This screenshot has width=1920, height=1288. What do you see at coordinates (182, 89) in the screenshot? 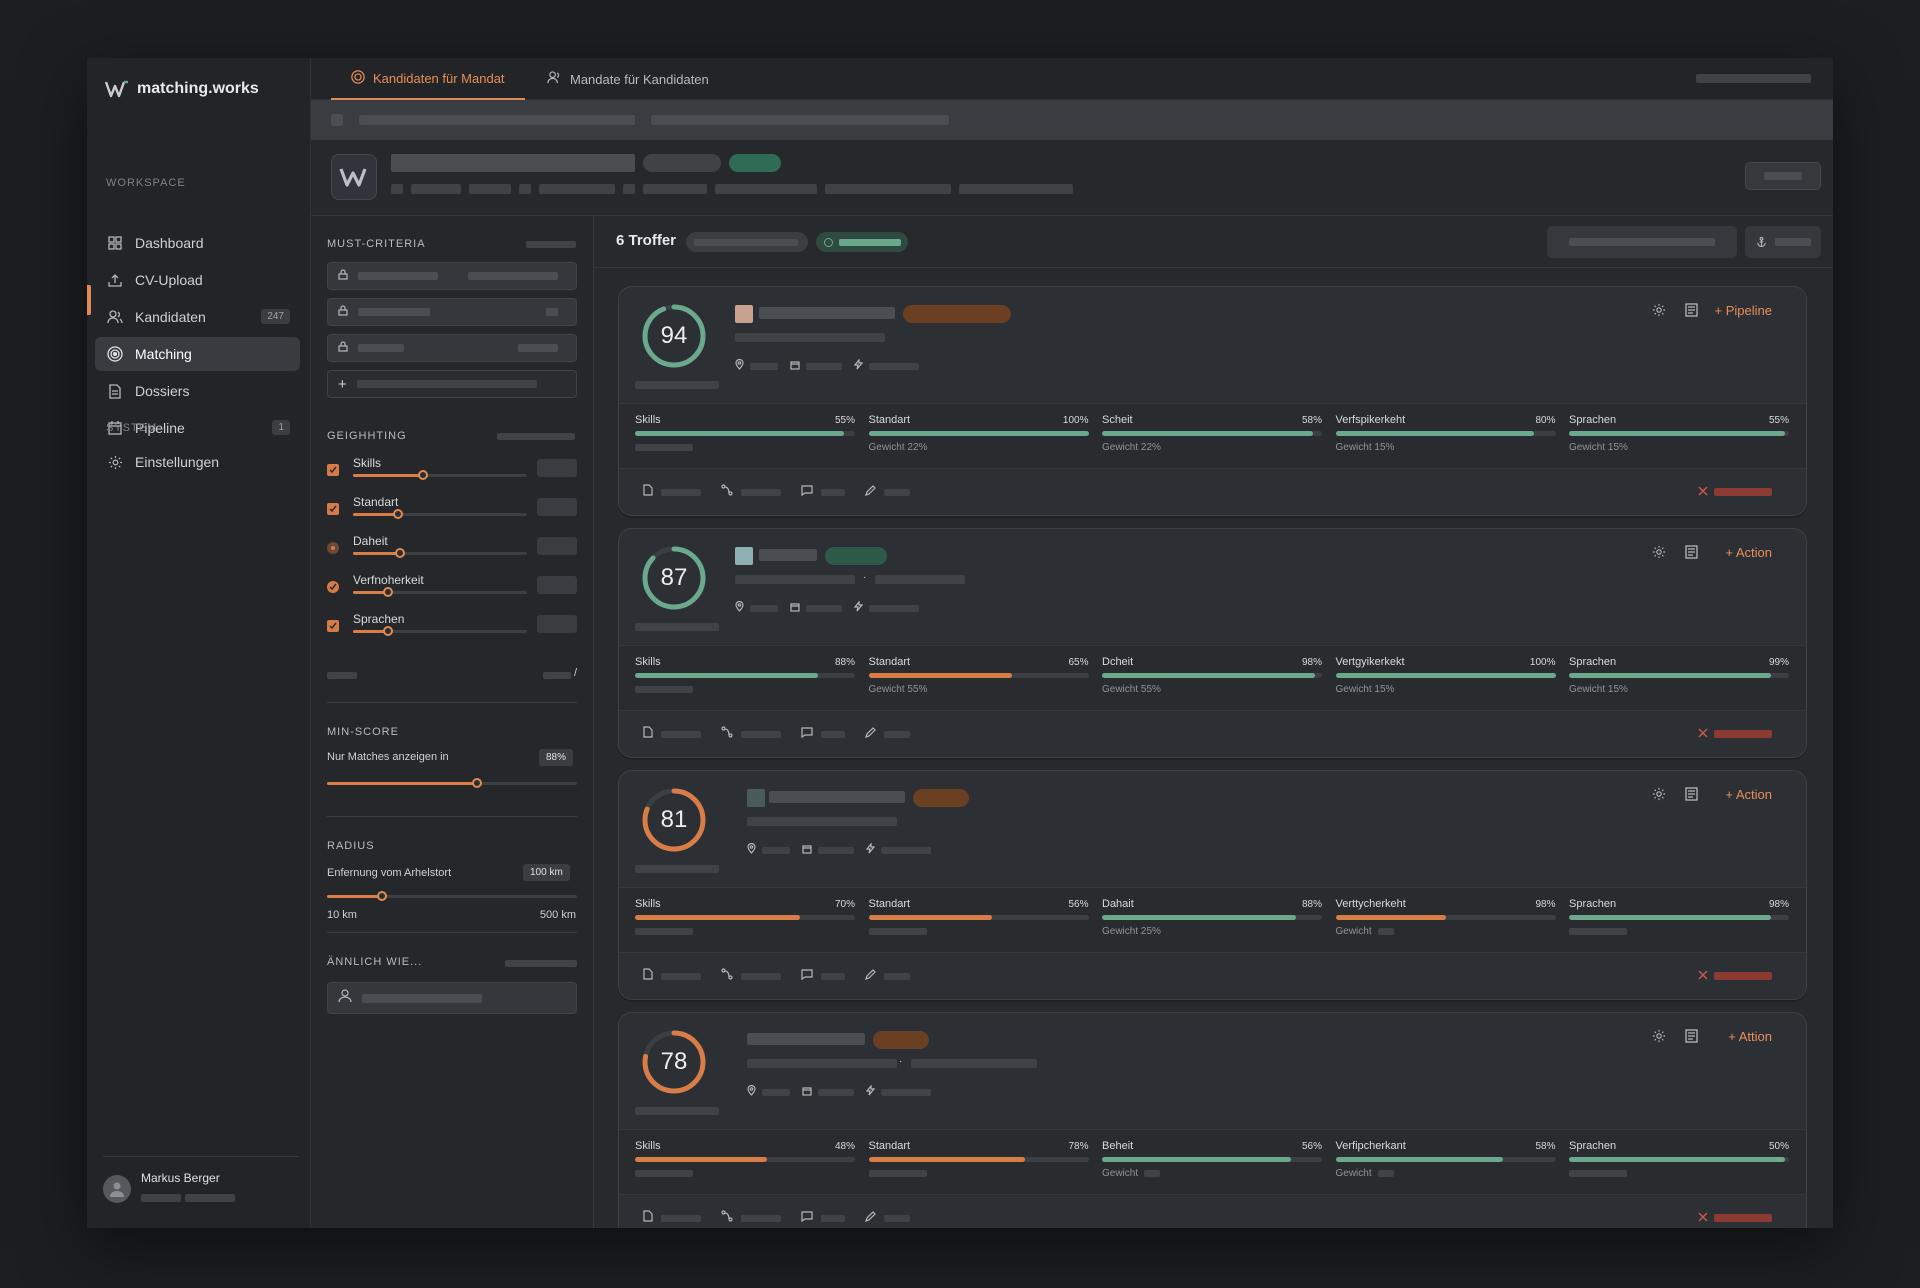
I see `brand-logo: matching.works` at bounding box center [182, 89].